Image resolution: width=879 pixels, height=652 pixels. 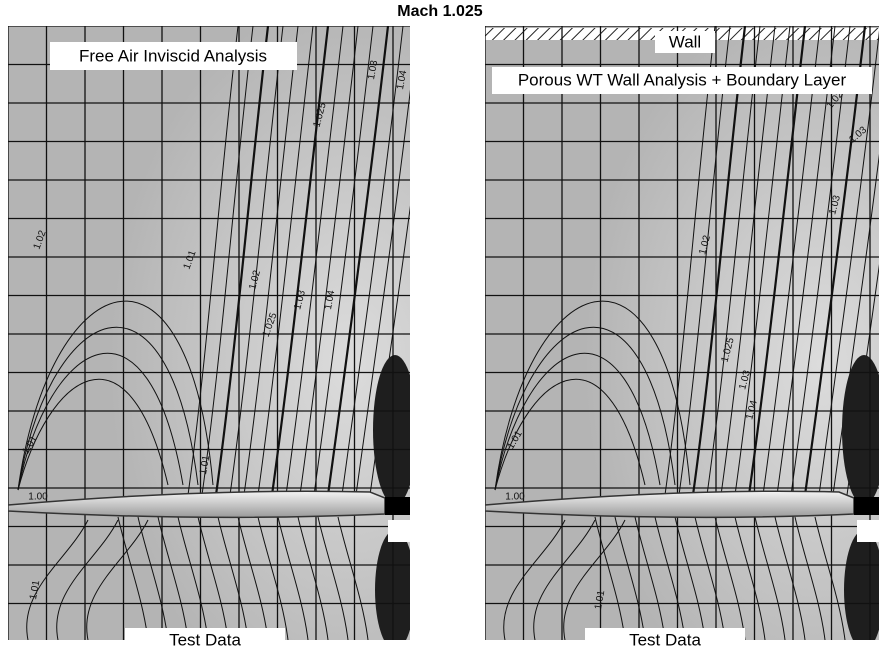 What do you see at coordinates (682, 79) in the screenshot?
I see `panel-label: Porous WT Wall Analysis + Boundary Layer` at bounding box center [682, 79].